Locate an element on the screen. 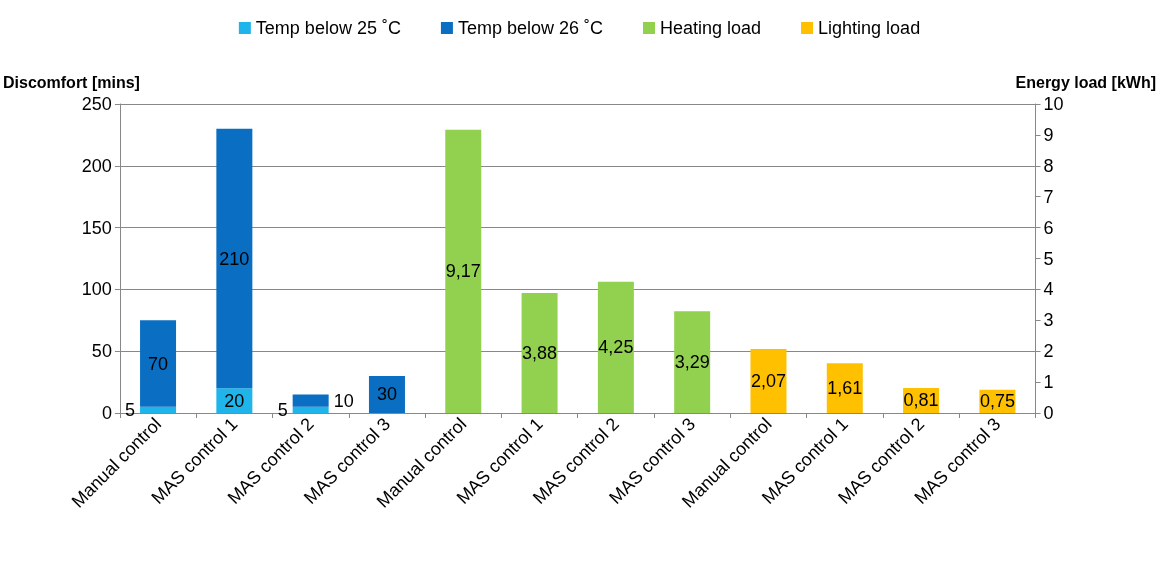 The width and height of the screenshot is (1159, 583). y2-tick-label: 3 is located at coordinates (1048, 320).